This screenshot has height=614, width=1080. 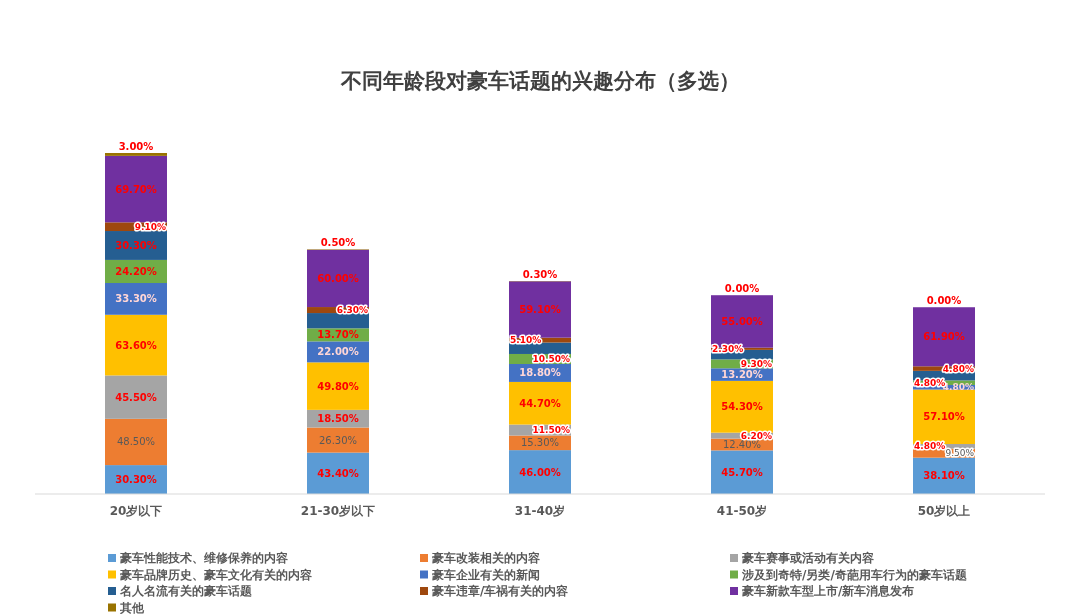 I want to click on chart-title: 不同年龄段对豪车话题的兴趣分布（多选）, so click(x=539, y=81).